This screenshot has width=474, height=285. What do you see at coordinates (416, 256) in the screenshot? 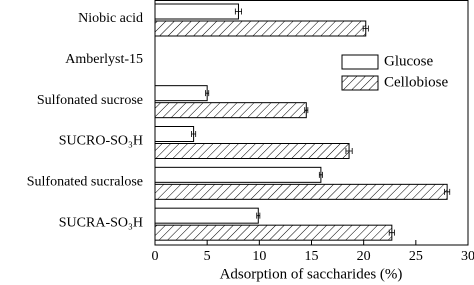
I see `x-tick-label: 25` at bounding box center [416, 256].